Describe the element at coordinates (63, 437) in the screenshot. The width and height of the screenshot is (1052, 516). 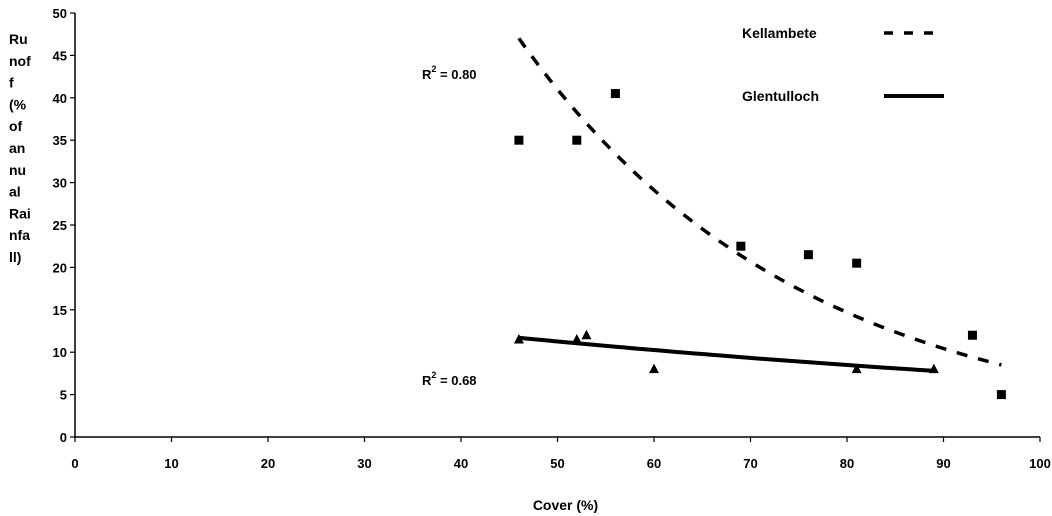
I see `y-tick-label: 0` at that location.